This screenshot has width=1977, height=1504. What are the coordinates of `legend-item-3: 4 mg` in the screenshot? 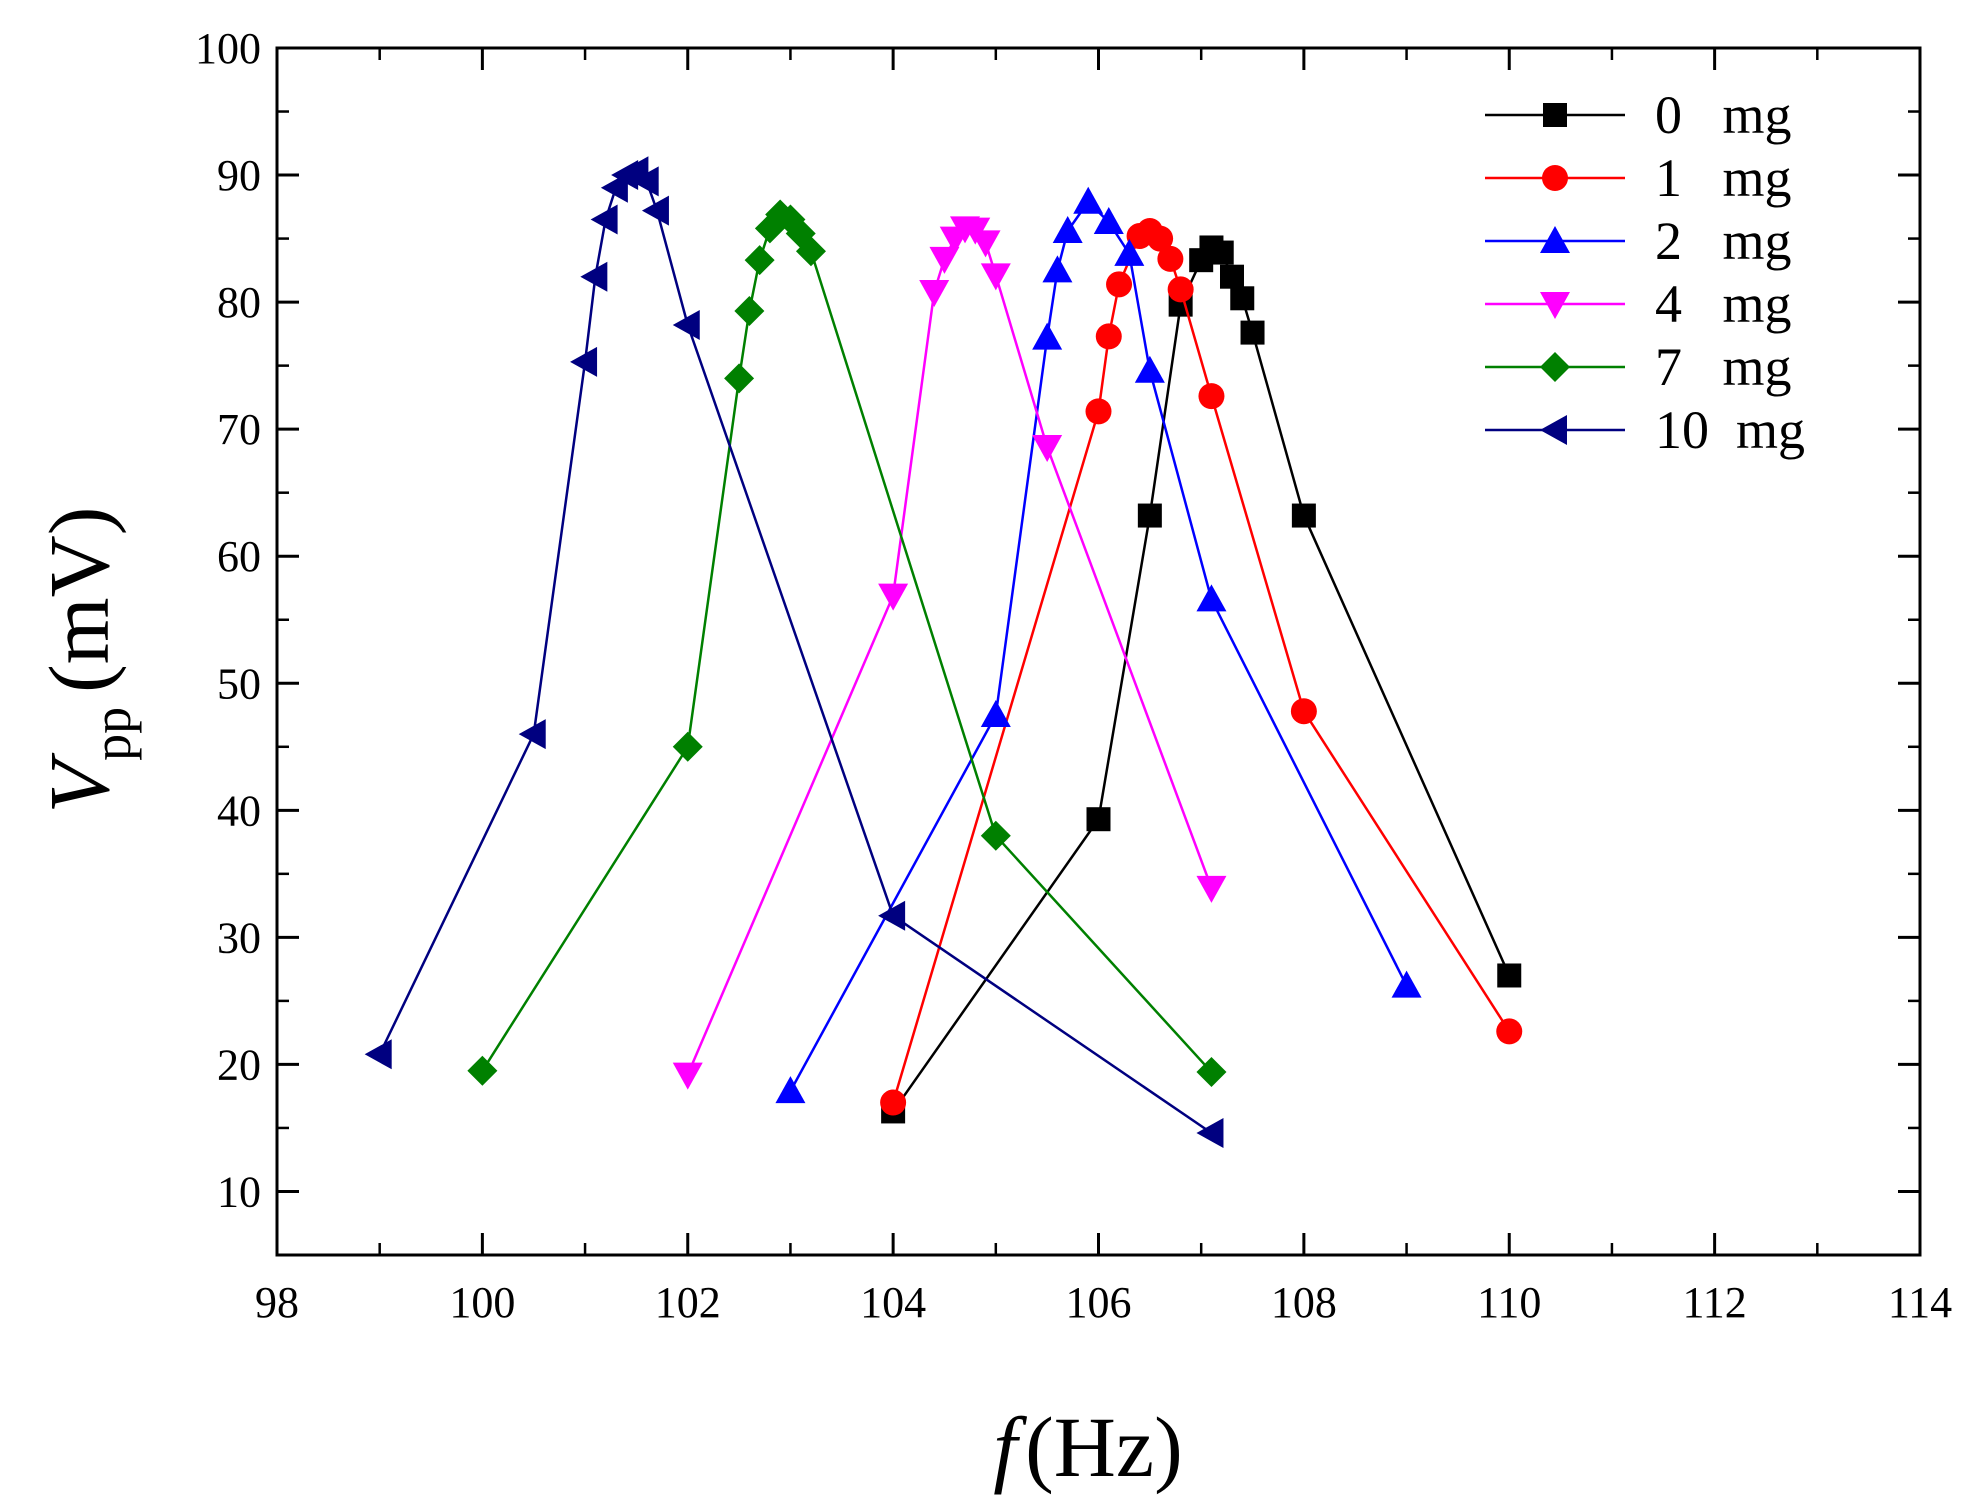 It's located at (1638, 304).